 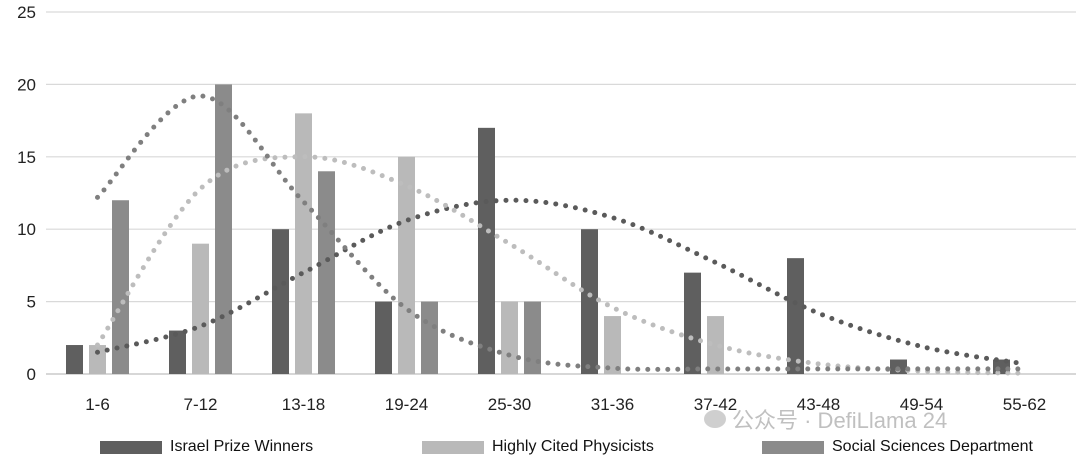 What do you see at coordinates (200, 404) in the screenshot?
I see `x-tick-label: 7-12` at bounding box center [200, 404].